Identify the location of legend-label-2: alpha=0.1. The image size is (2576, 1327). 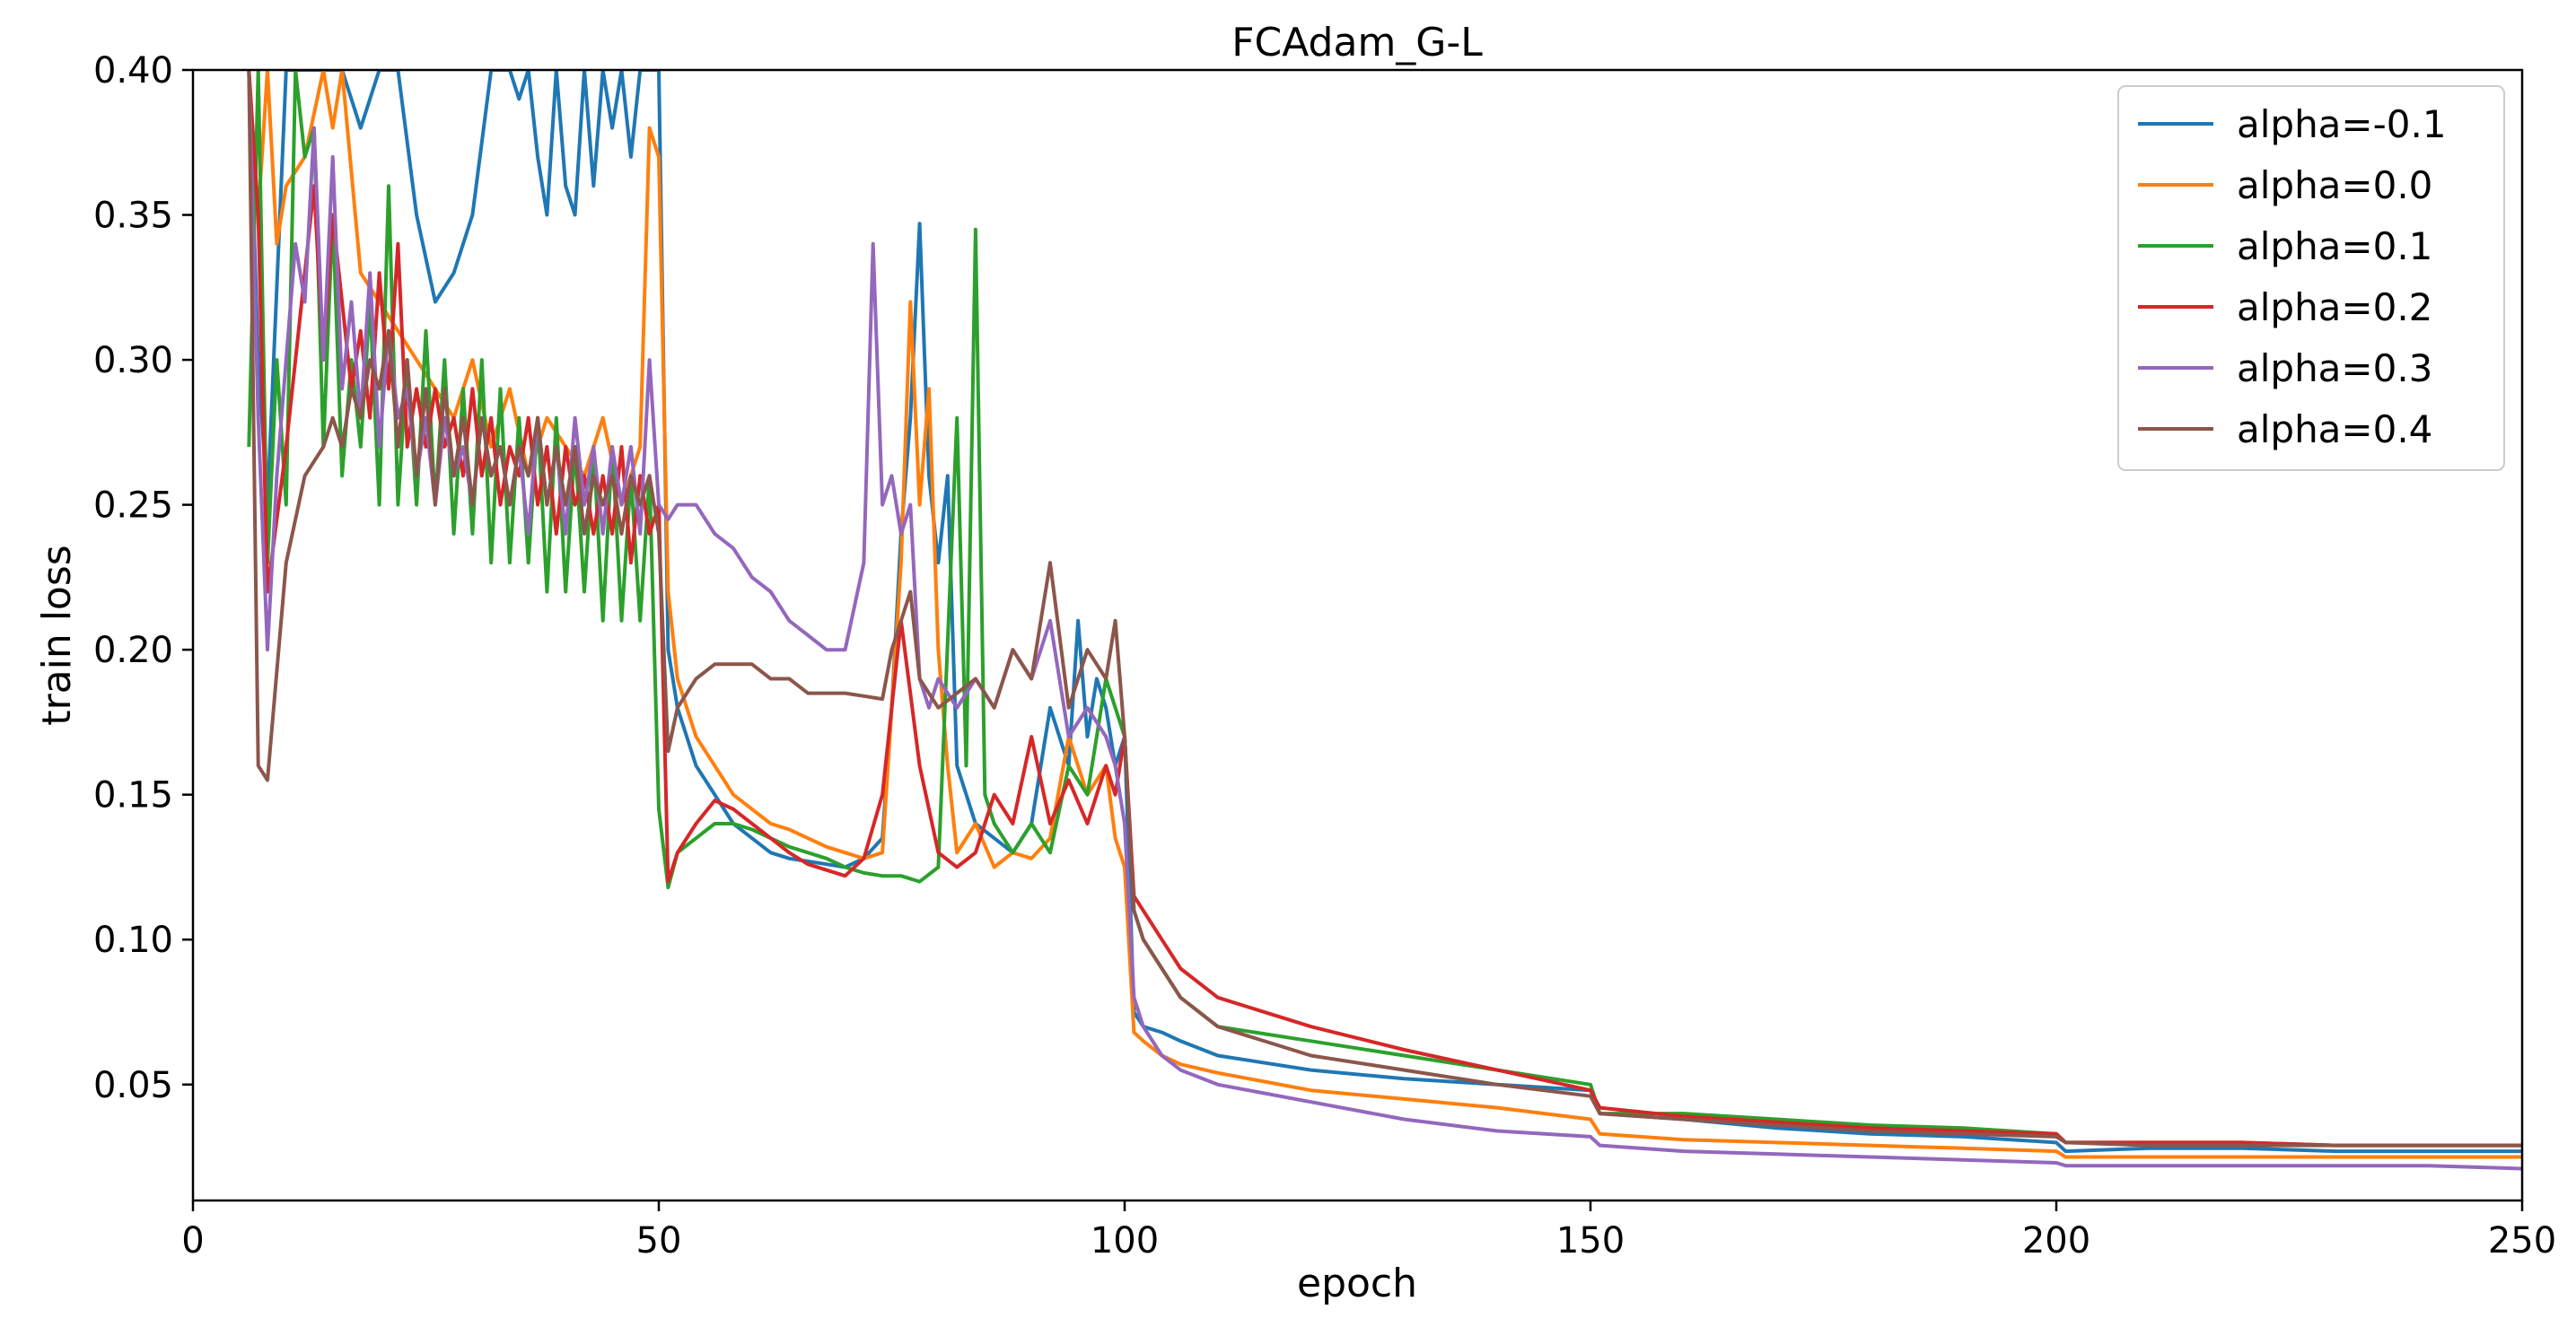
(2334, 246).